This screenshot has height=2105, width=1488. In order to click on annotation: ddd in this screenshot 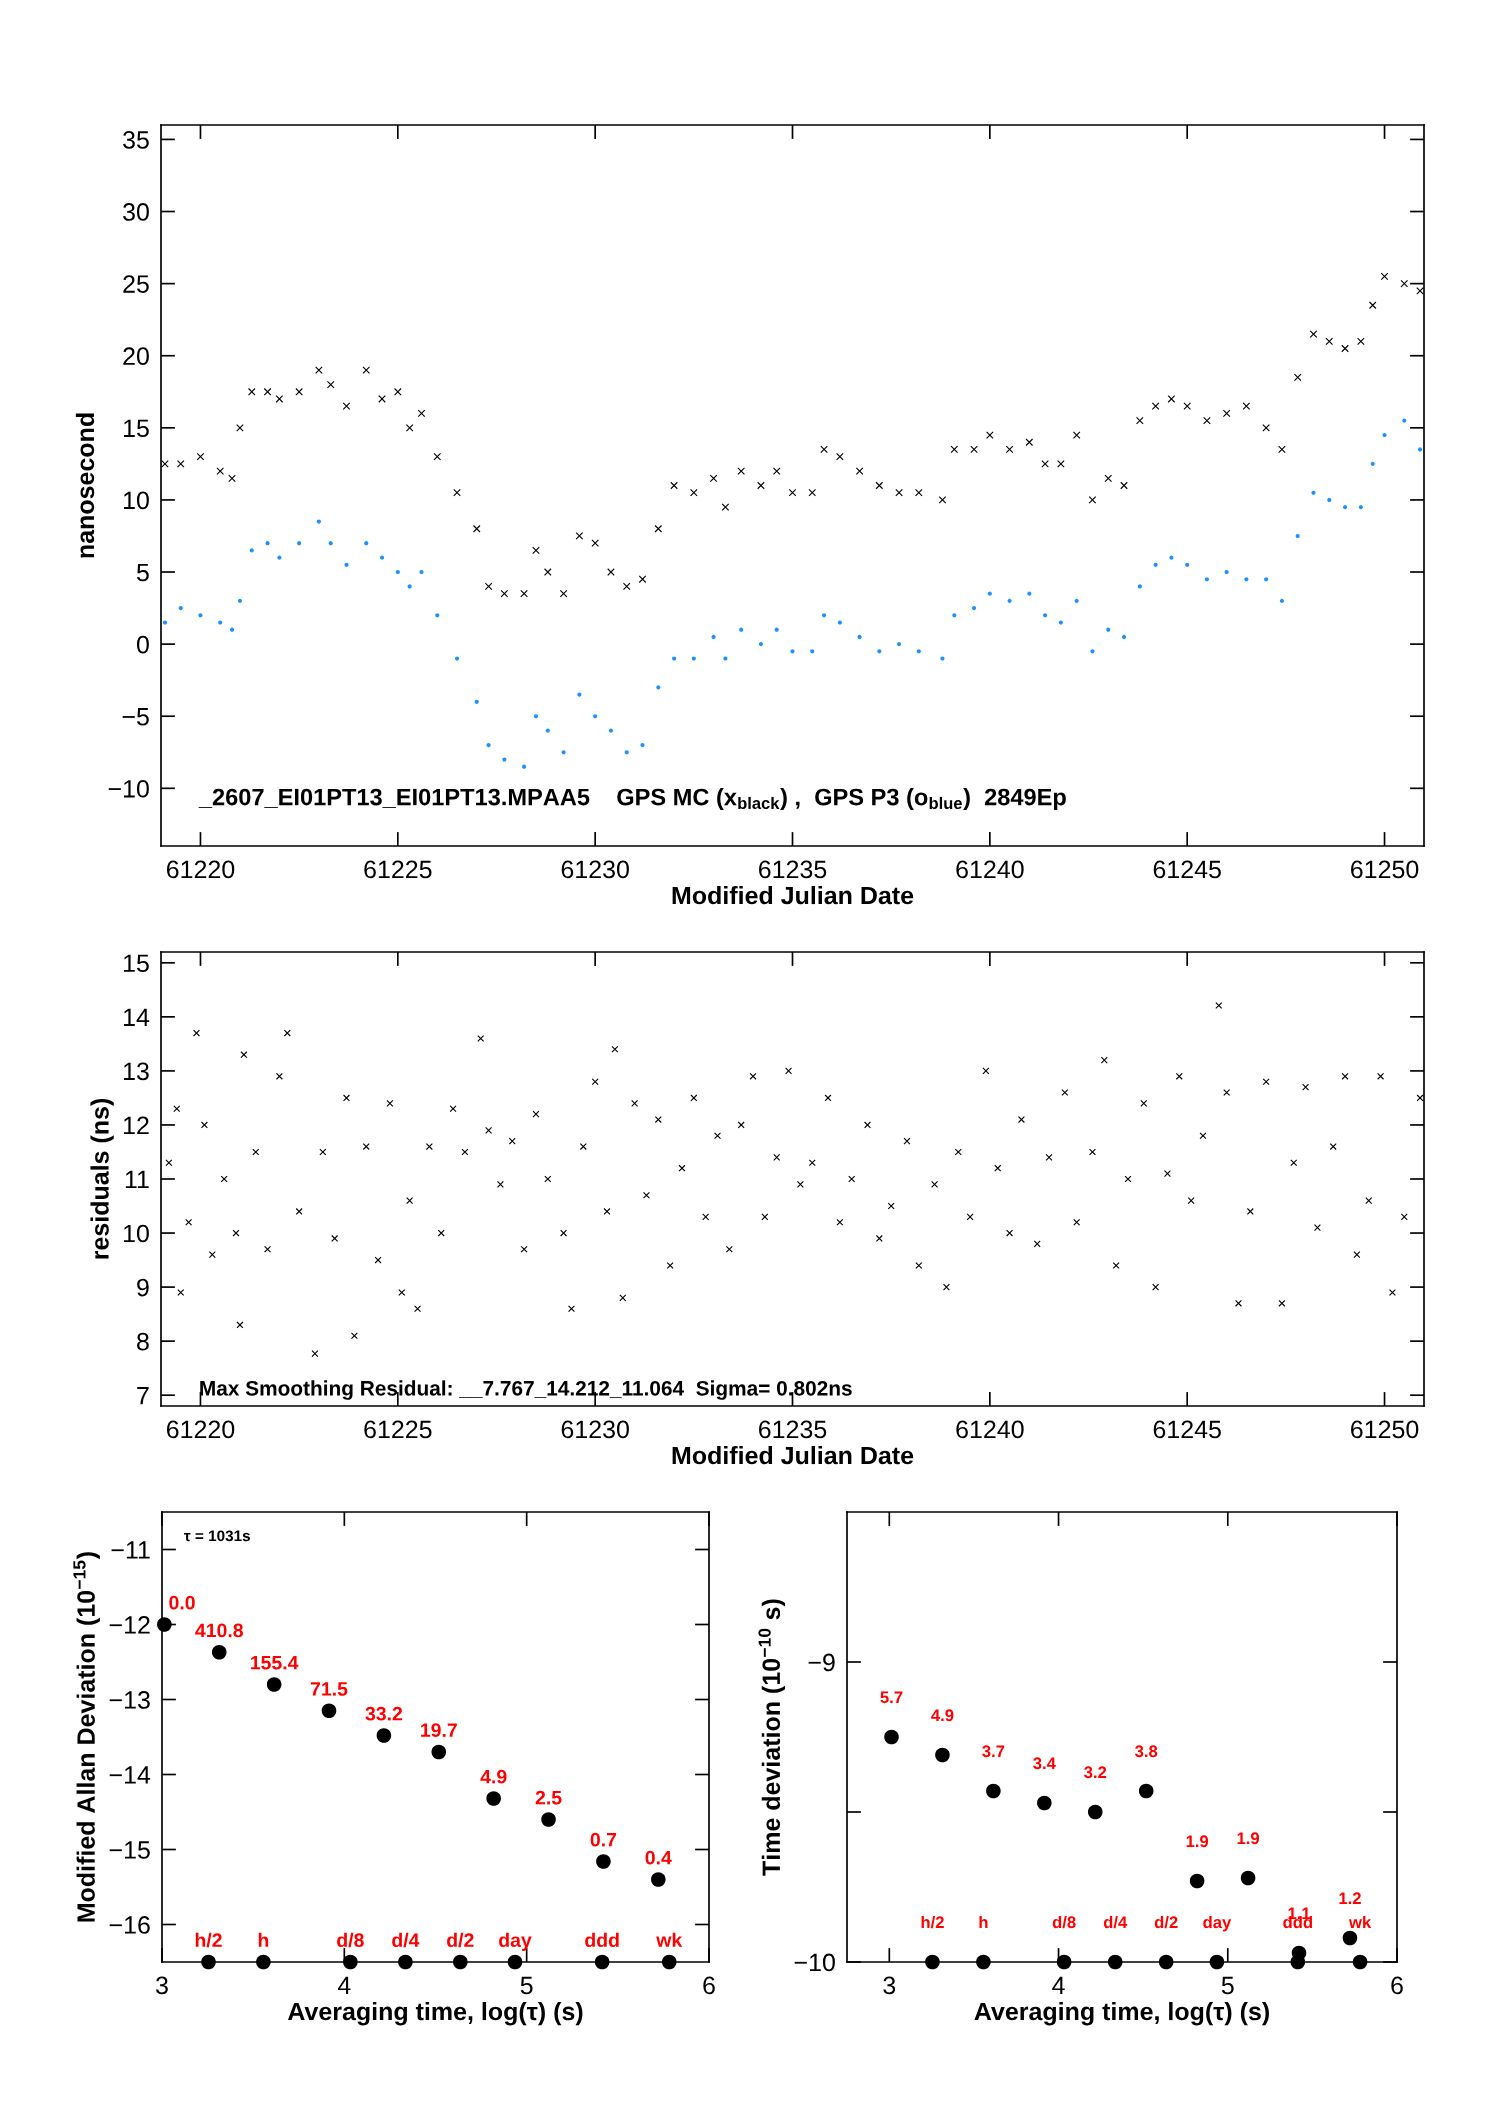, I will do `click(602, 1940)`.